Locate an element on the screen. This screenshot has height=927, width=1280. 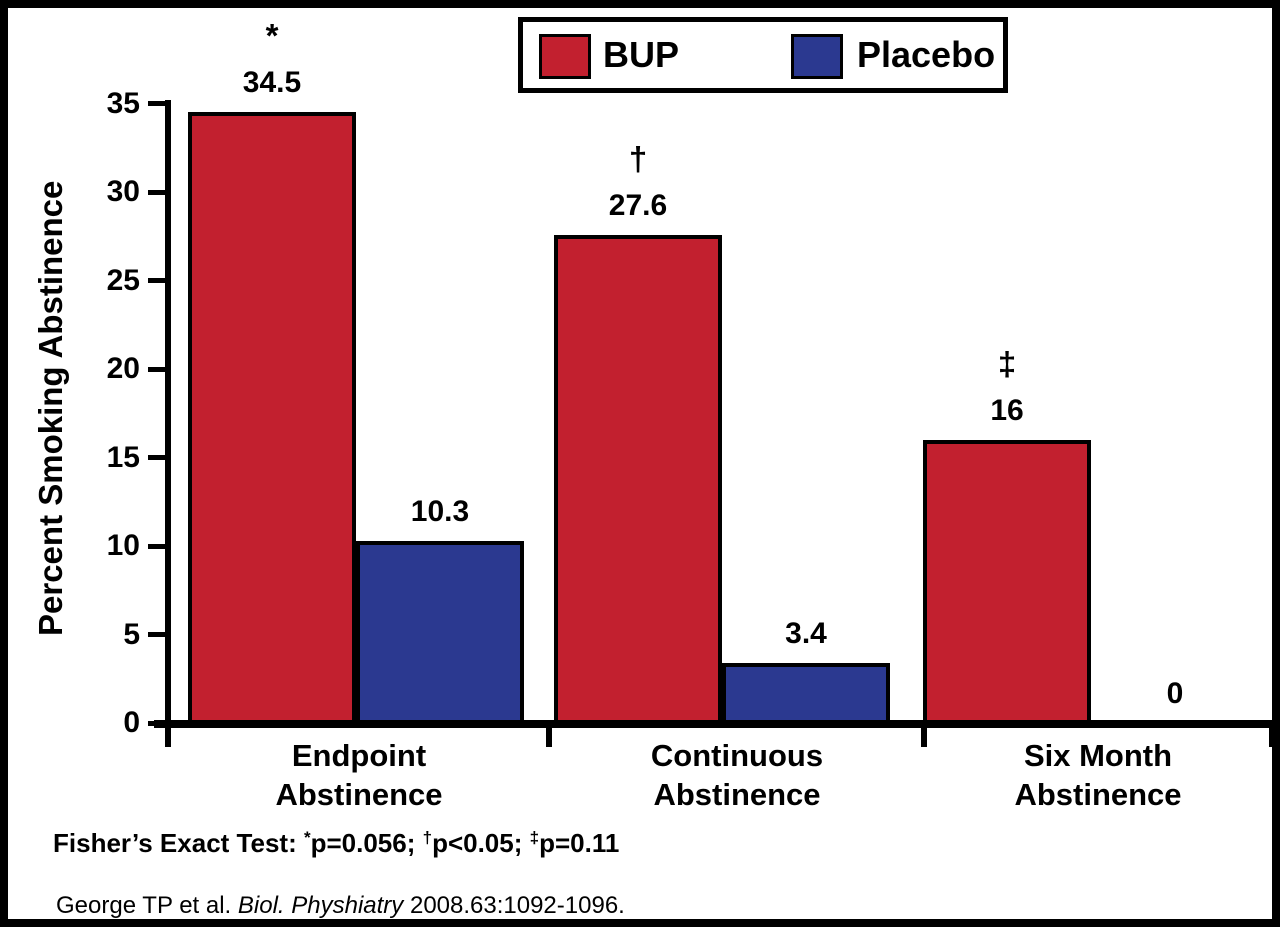
legend-label-bup: BUP is located at coordinates (641, 54).